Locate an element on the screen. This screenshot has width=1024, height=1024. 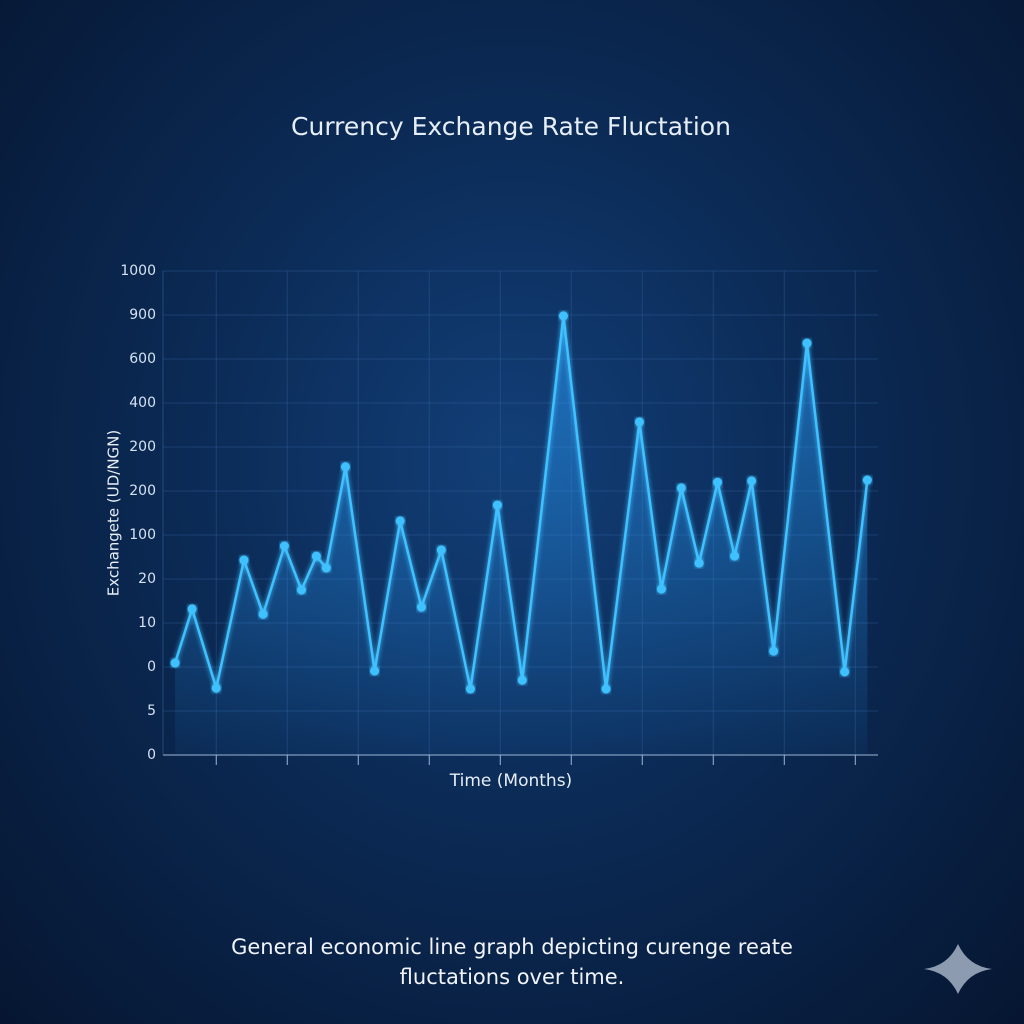
y-tick-label: 600 is located at coordinates (142, 359).